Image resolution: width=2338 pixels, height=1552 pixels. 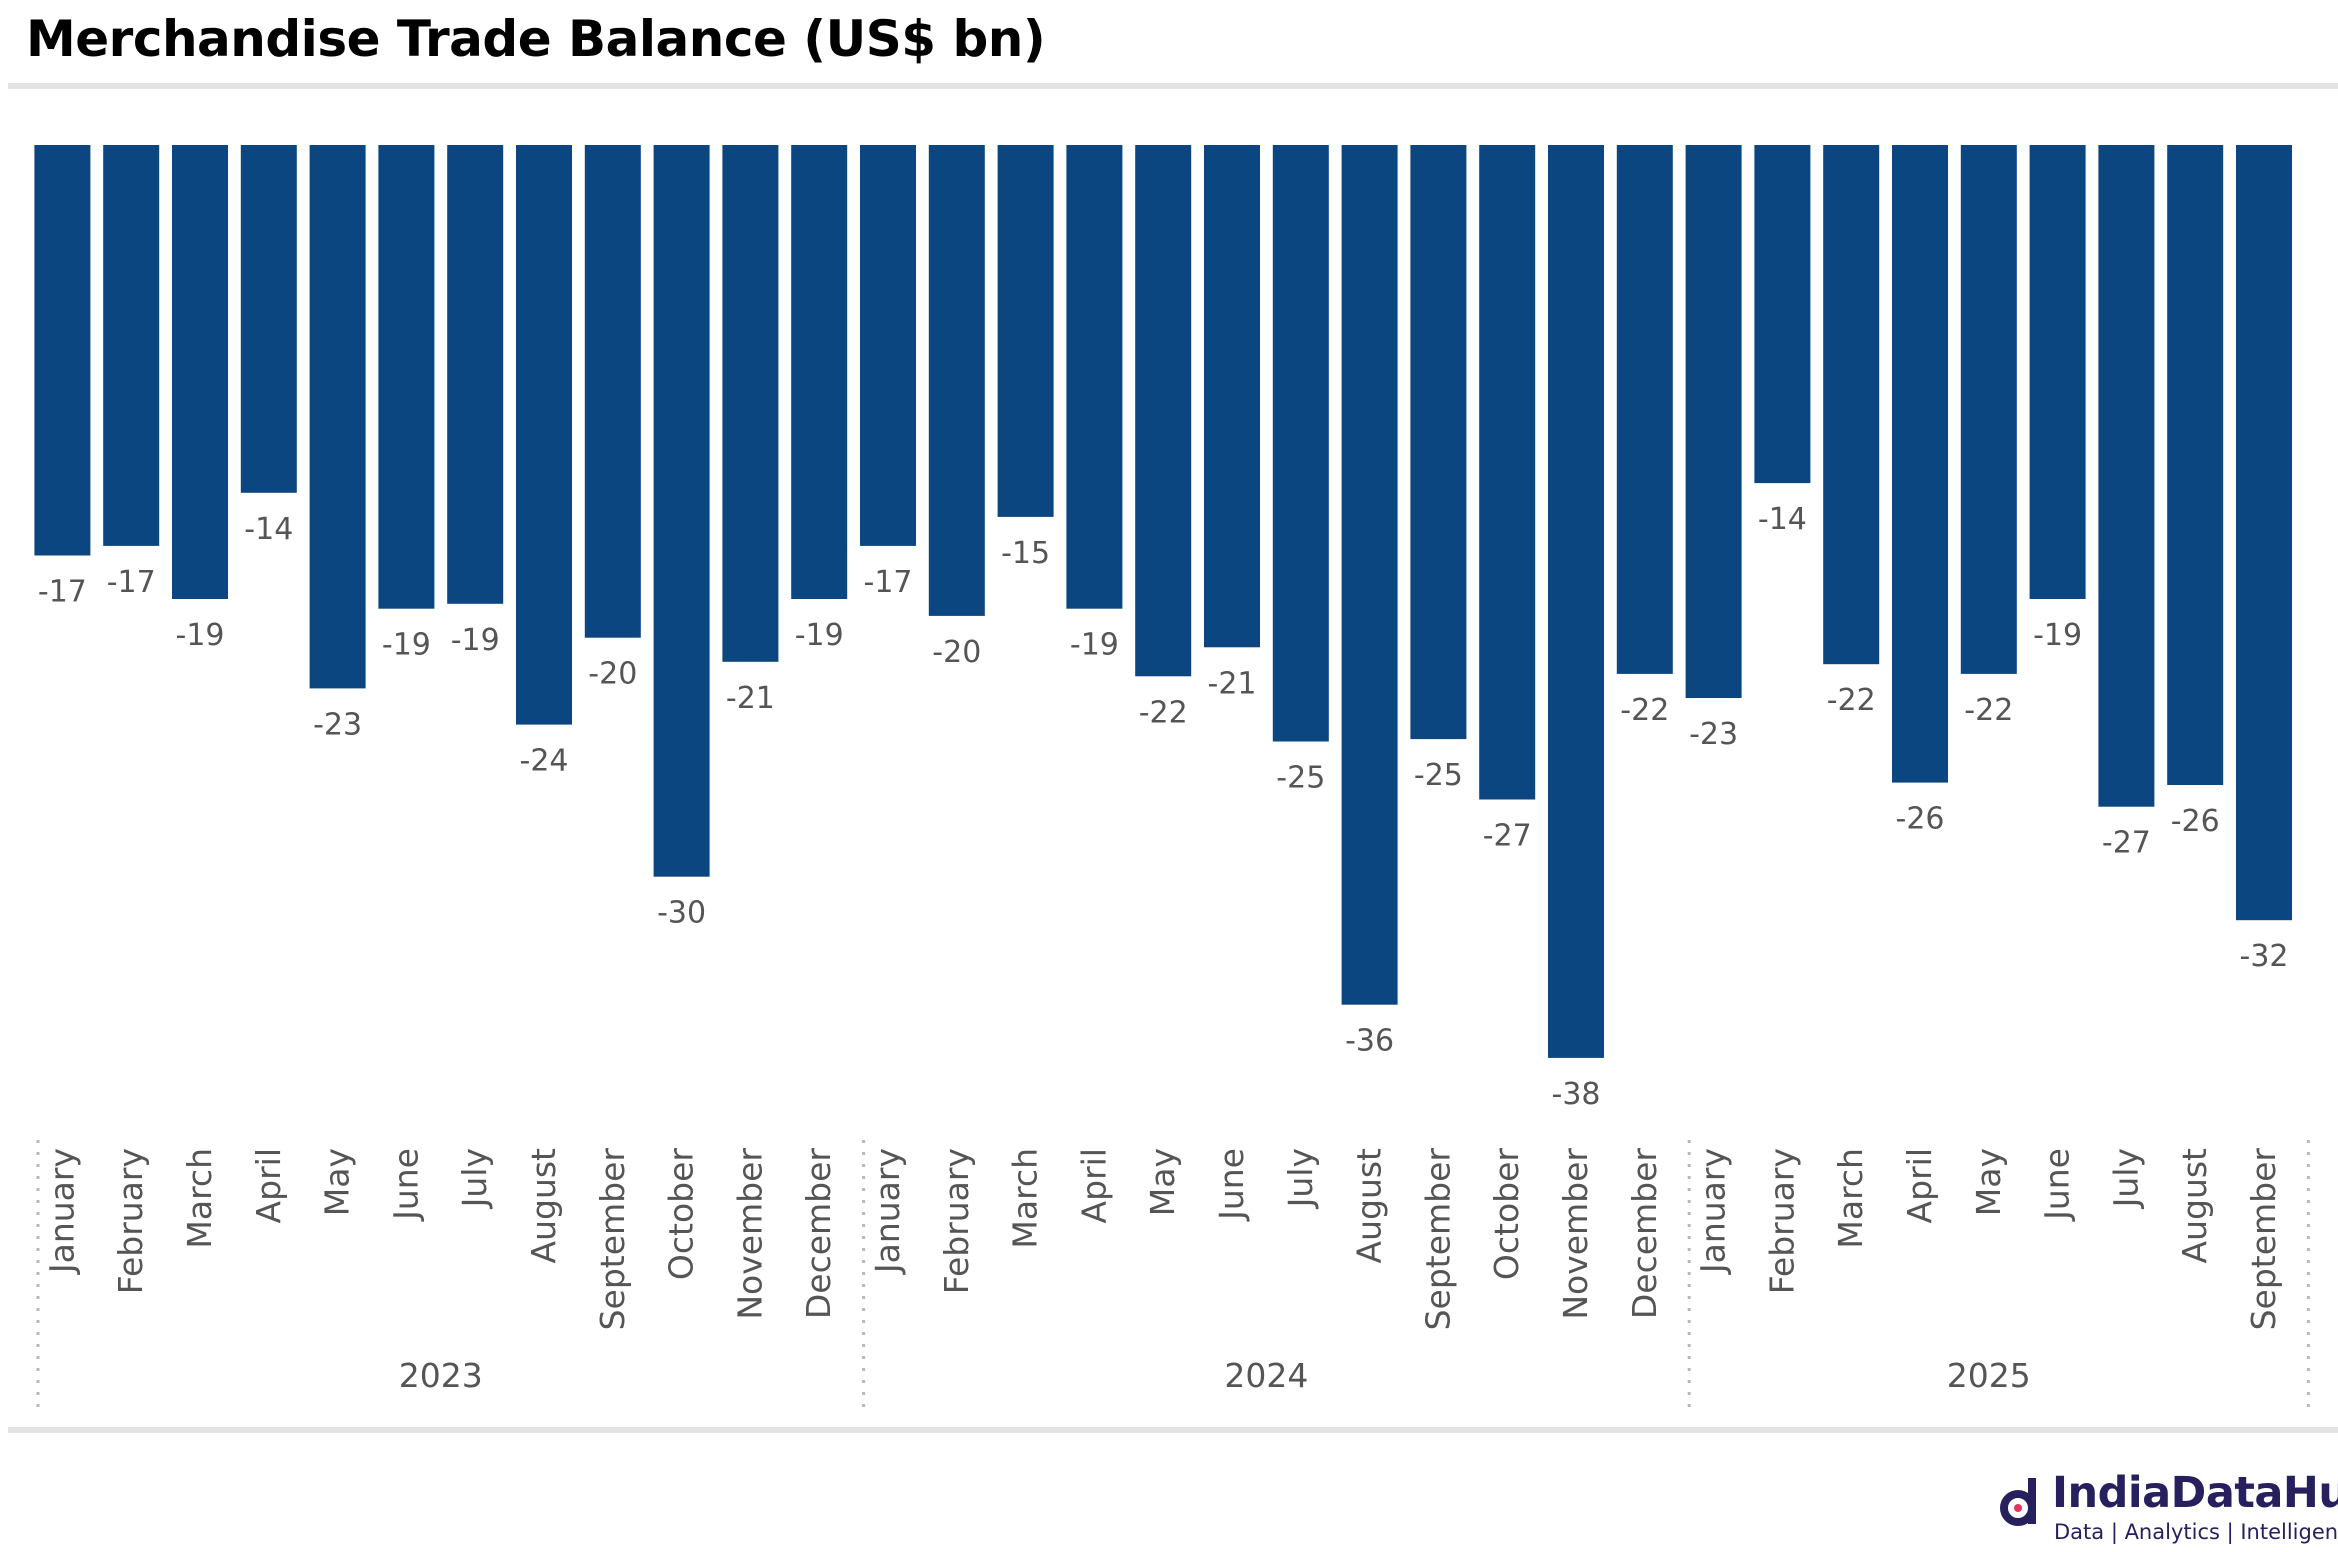 What do you see at coordinates (1231, 1185) in the screenshot?
I see `month-tick-label-18: June` at bounding box center [1231, 1185].